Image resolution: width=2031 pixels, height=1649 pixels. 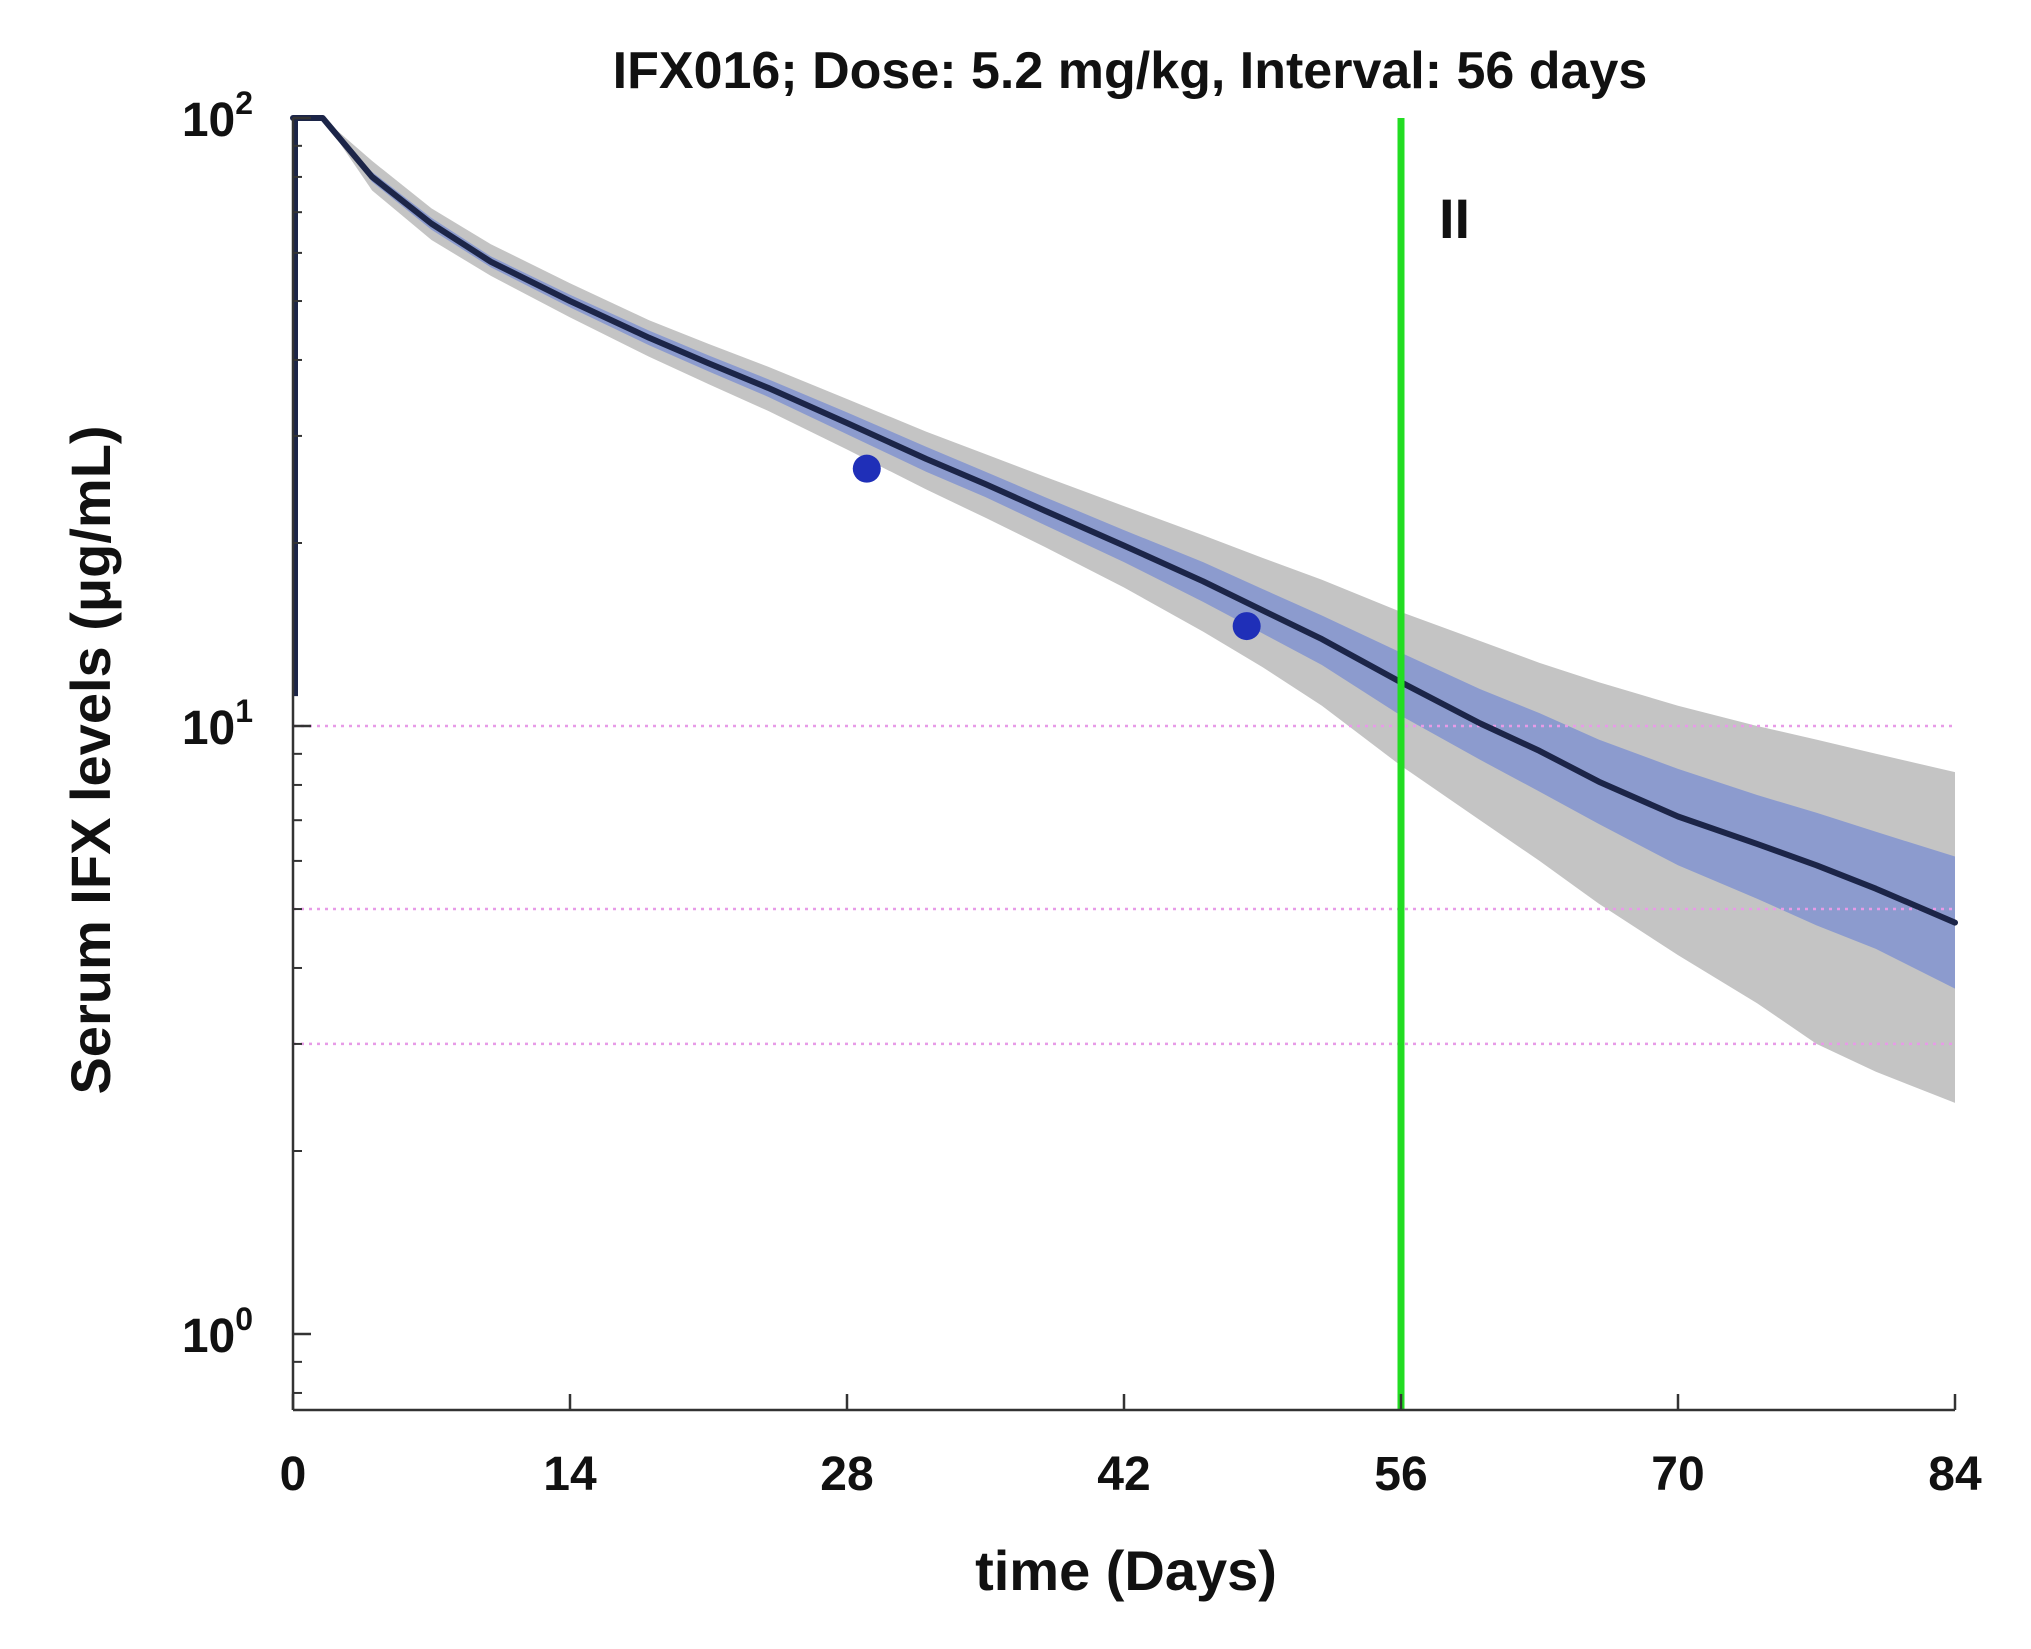 What do you see at coordinates (1126, 1570) in the screenshot?
I see `x-axis-label: time (Days)` at bounding box center [1126, 1570].